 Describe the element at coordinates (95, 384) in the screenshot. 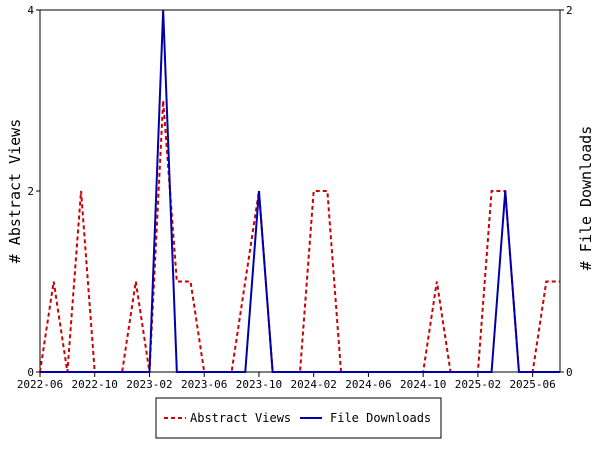

I see `x-tick-label: 2022-10` at that location.